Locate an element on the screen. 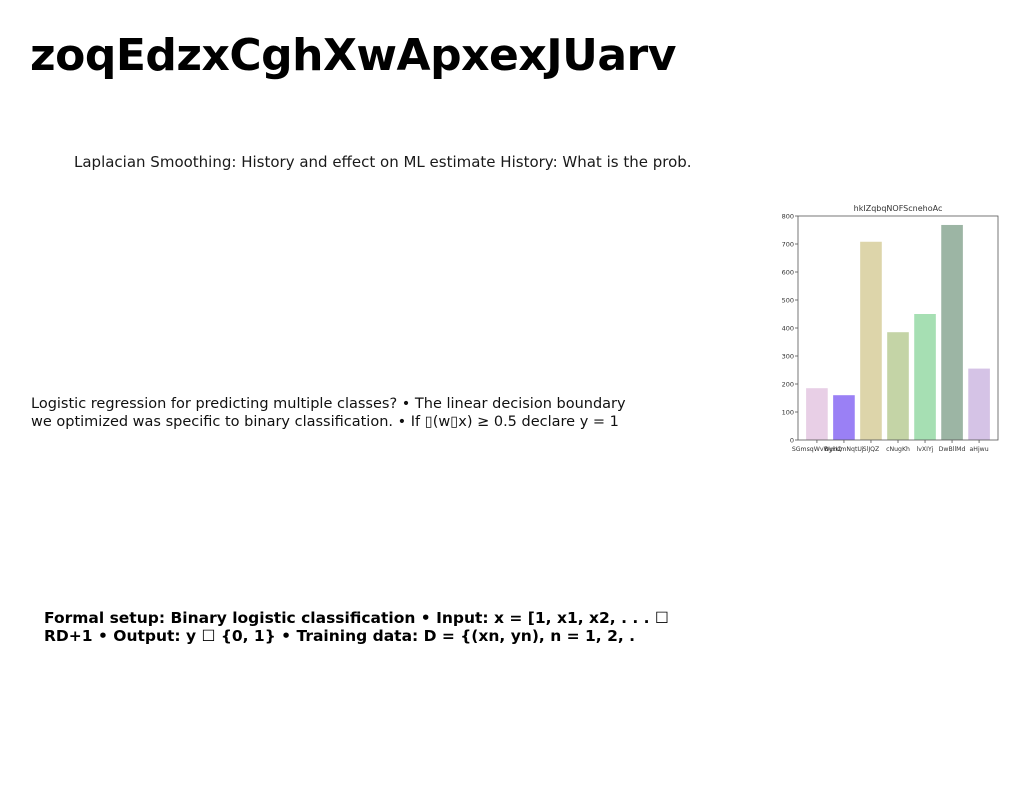  y-tick-label: 0 is located at coordinates (792, 441).